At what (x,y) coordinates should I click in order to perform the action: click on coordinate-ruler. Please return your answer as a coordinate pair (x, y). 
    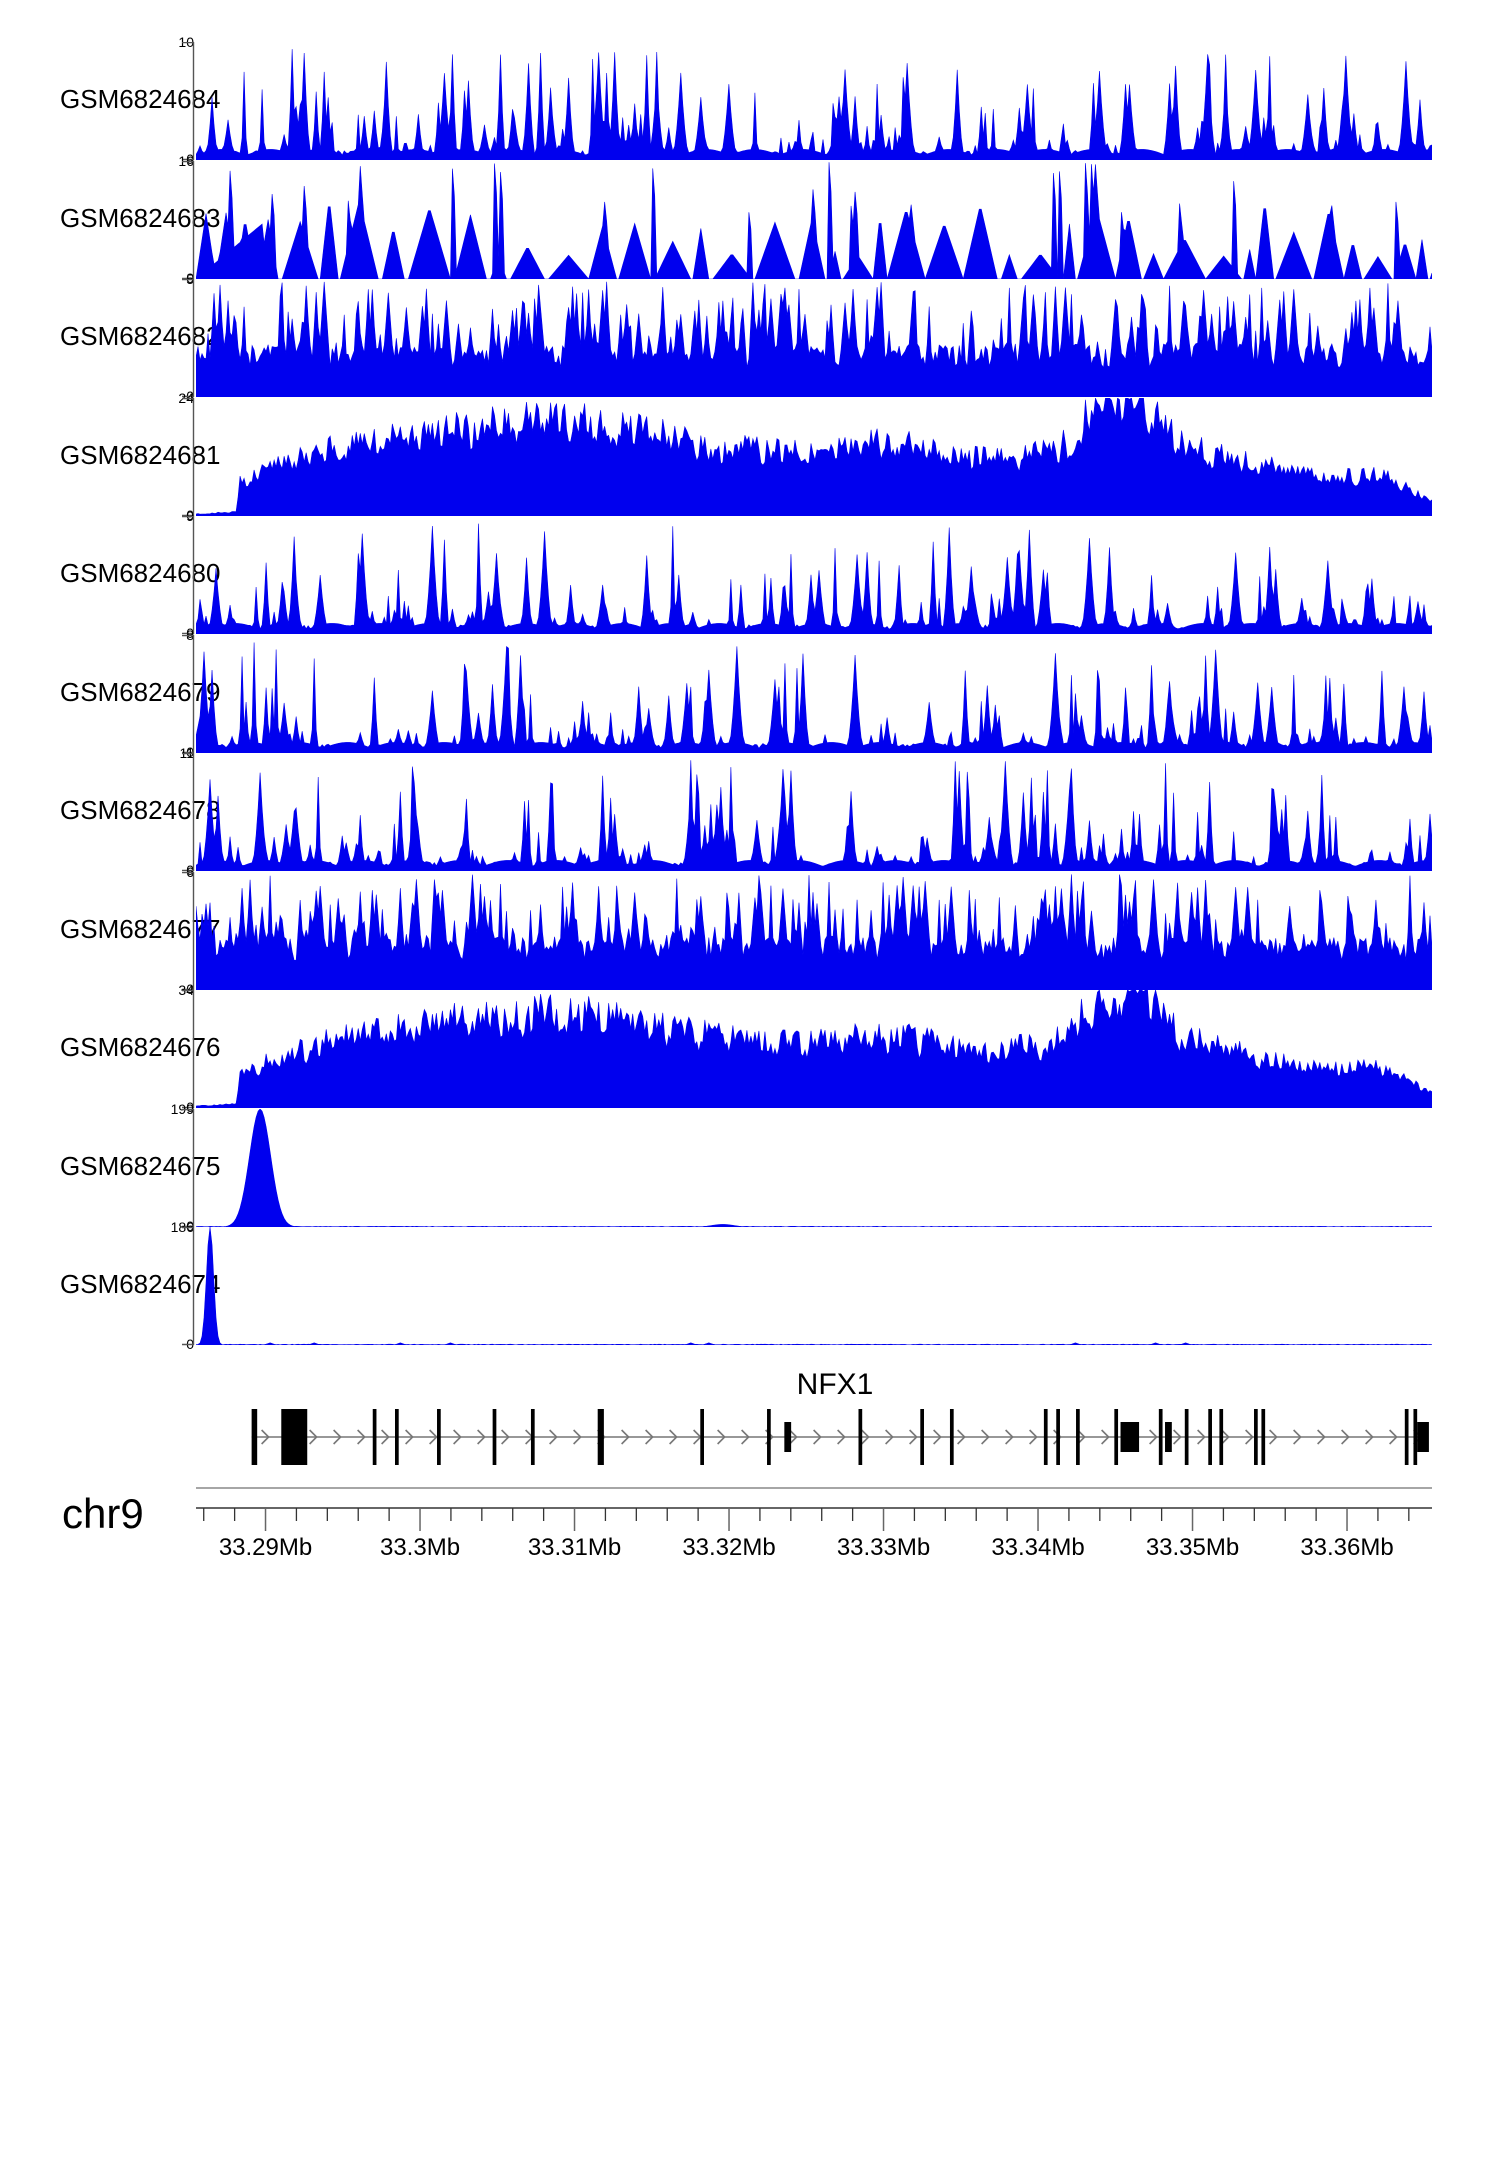
    Looking at the image, I should click on (814, 1509).